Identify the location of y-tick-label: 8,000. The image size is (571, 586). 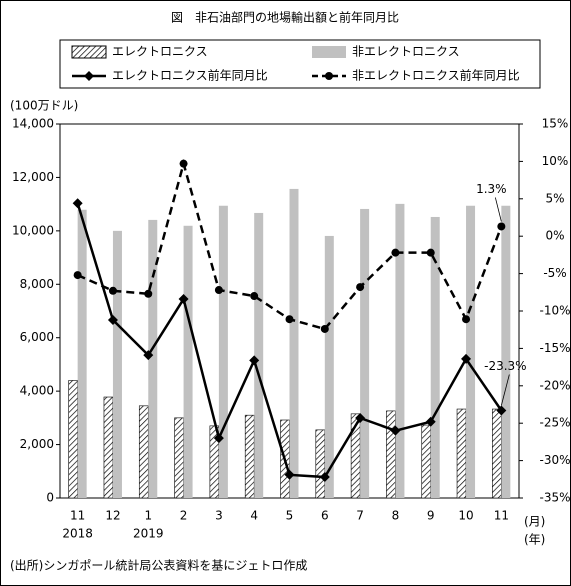
(37, 284).